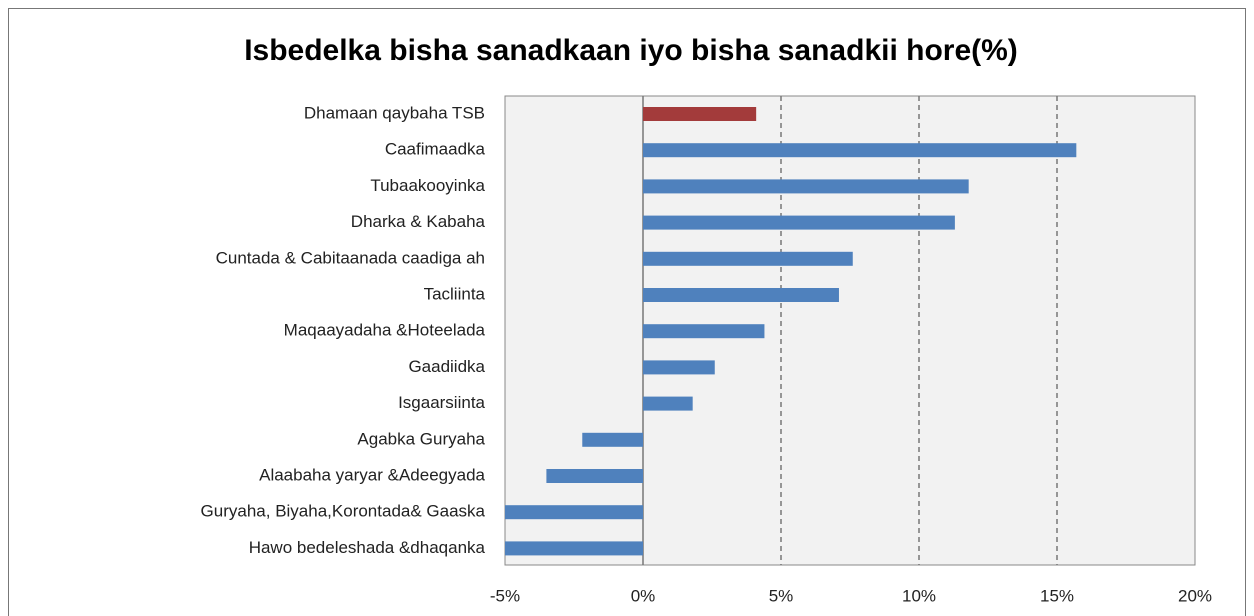 The width and height of the screenshot is (1254, 616). Describe the element at coordinates (781, 595) in the screenshot. I see `x-tick-label: 5%` at that location.